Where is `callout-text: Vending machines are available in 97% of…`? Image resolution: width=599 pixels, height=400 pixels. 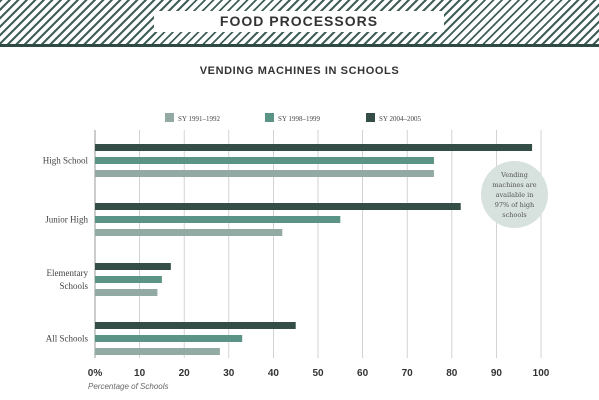
callout-text: Vending machines are available in 97% of… is located at coordinates (514, 194).